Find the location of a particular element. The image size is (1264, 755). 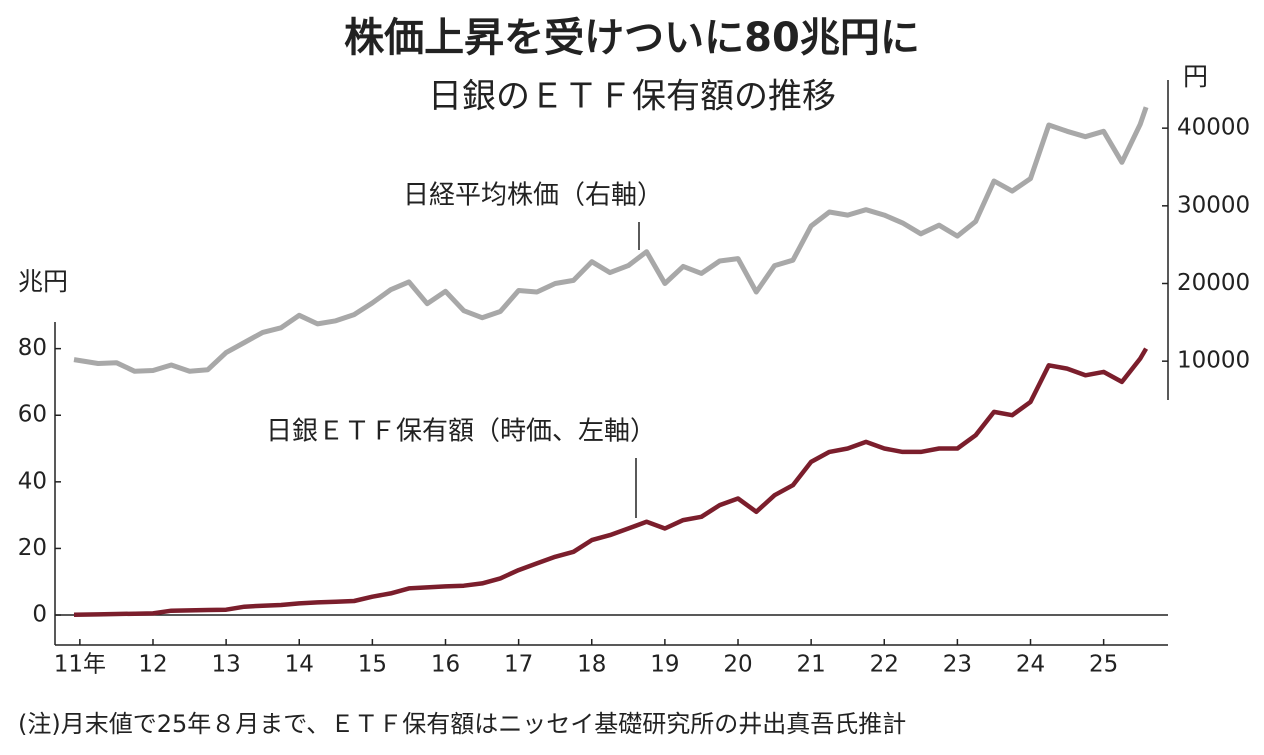

note: (注)月末値で25年８月まで、ＥＴＦ保有額はニッセイ基礎研究所の井出真吾氏推計 is located at coordinates (462, 724).